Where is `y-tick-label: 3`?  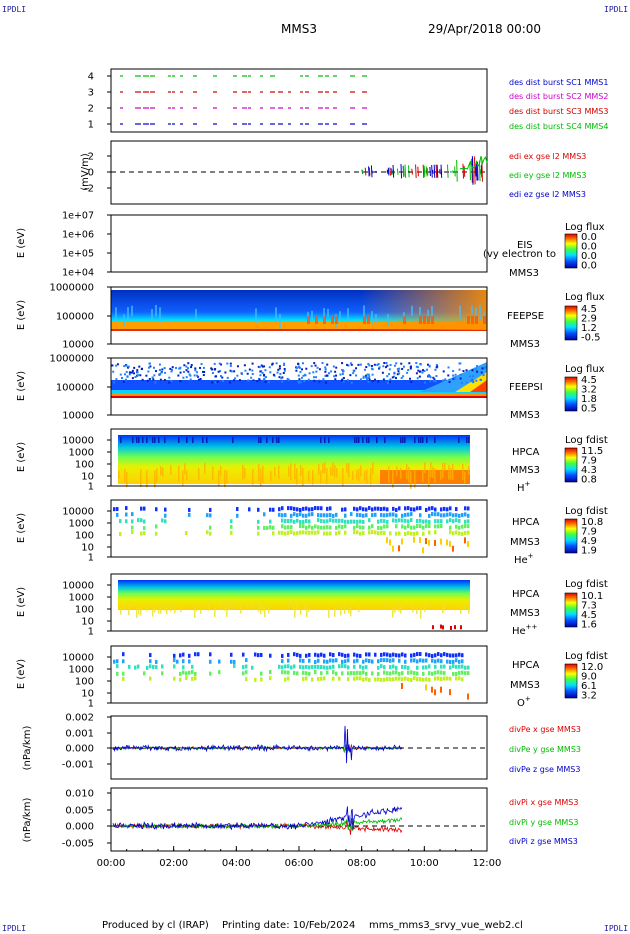
y-tick-label: 3 is located at coordinates (91, 93).